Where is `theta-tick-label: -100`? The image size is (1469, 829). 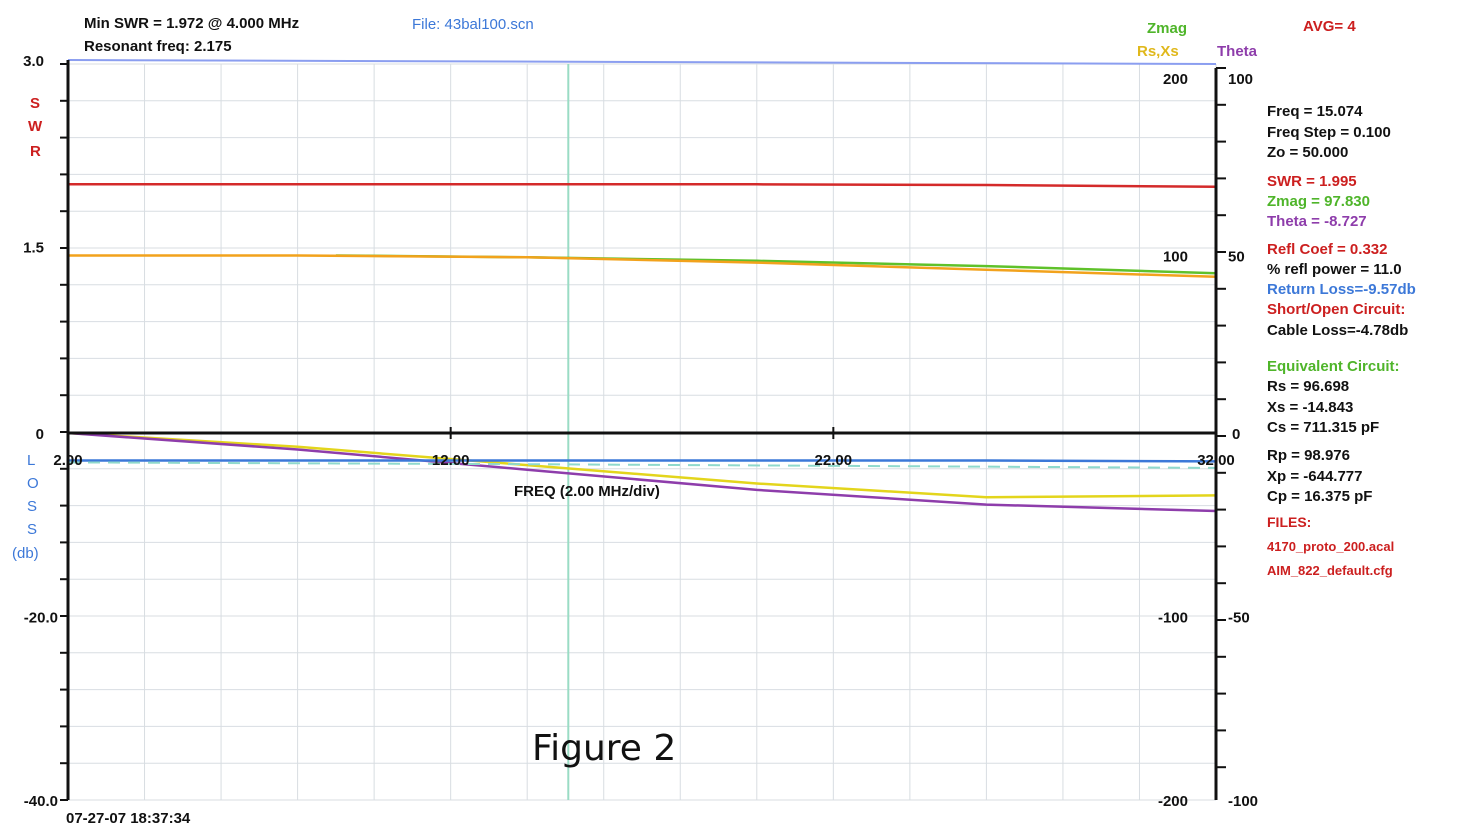
theta-tick-label: -100 is located at coordinates (1243, 801).